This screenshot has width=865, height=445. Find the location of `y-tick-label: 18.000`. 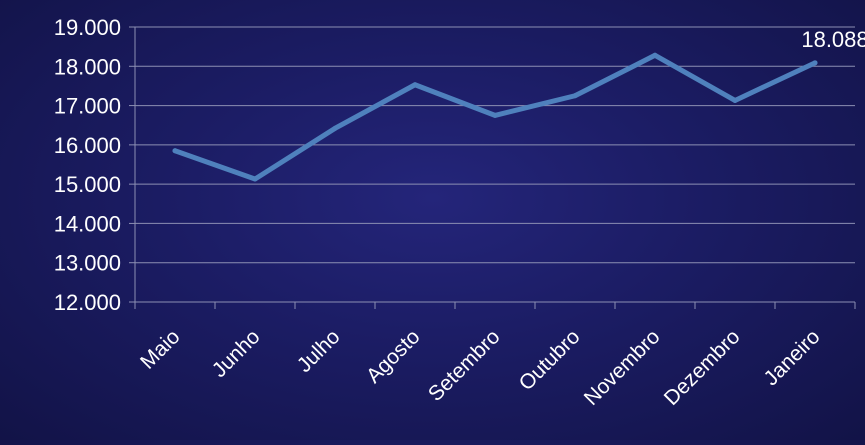

y-tick-label: 18.000 is located at coordinates (87, 66).